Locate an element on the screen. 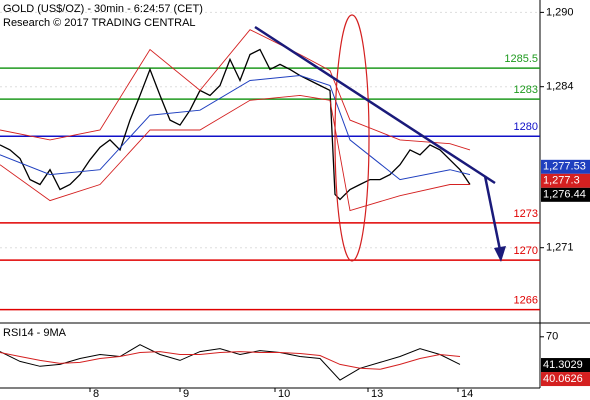  price-badge-label: 41.3029 is located at coordinates (563, 365).